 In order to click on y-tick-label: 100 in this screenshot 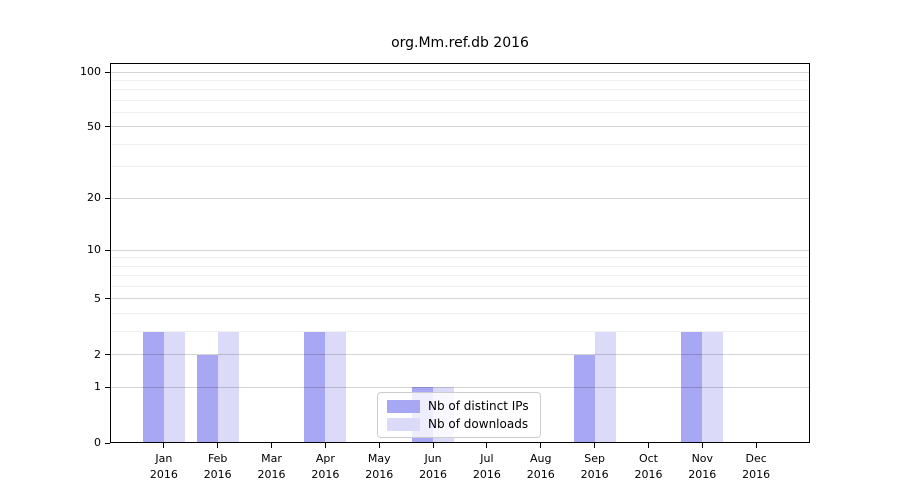, I will do `click(90, 72)`.